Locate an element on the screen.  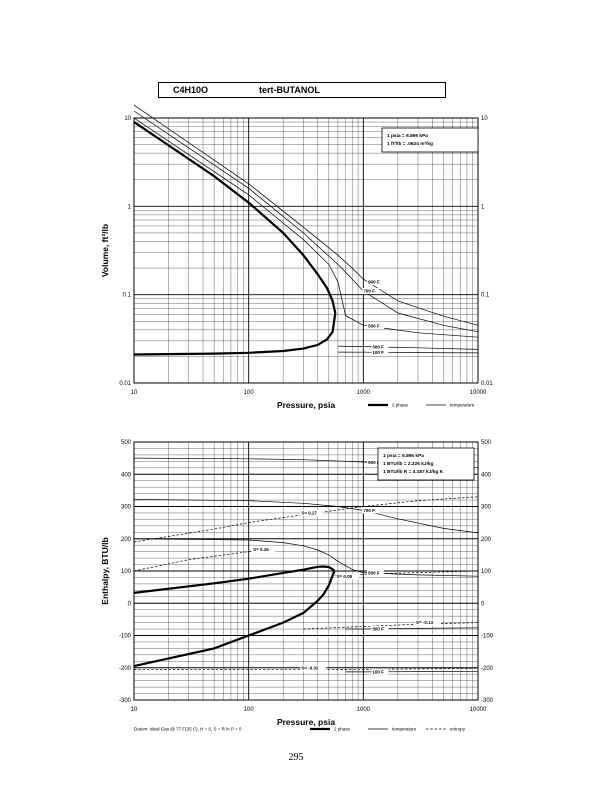
conversion-text: 1 BTU/lb = 2.326 kJ/kg is located at coordinates (408, 464).